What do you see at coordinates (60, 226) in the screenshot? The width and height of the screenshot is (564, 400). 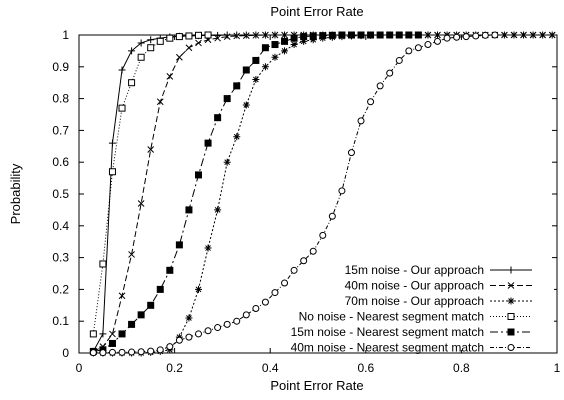 I see `y-tick-label: 0.4` at bounding box center [60, 226].